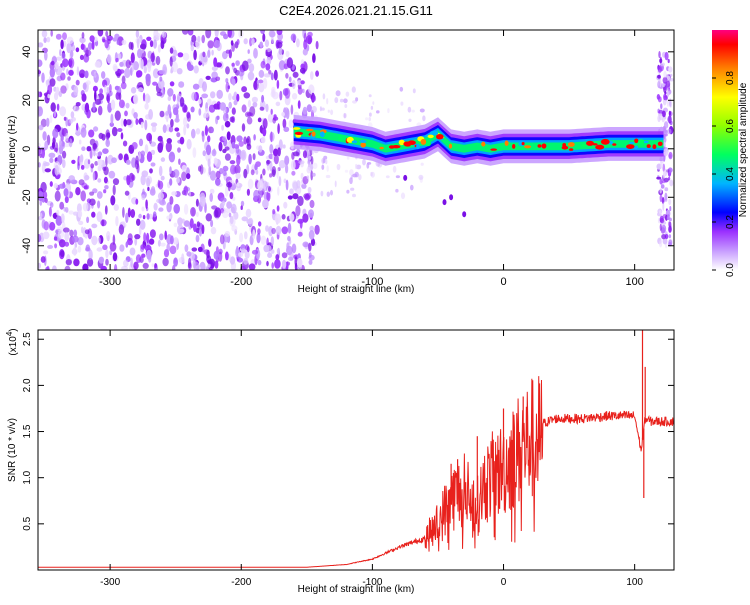 The width and height of the screenshot is (750, 605). I want to click on spectrogram-x-tick-label: -100, so click(372, 282).